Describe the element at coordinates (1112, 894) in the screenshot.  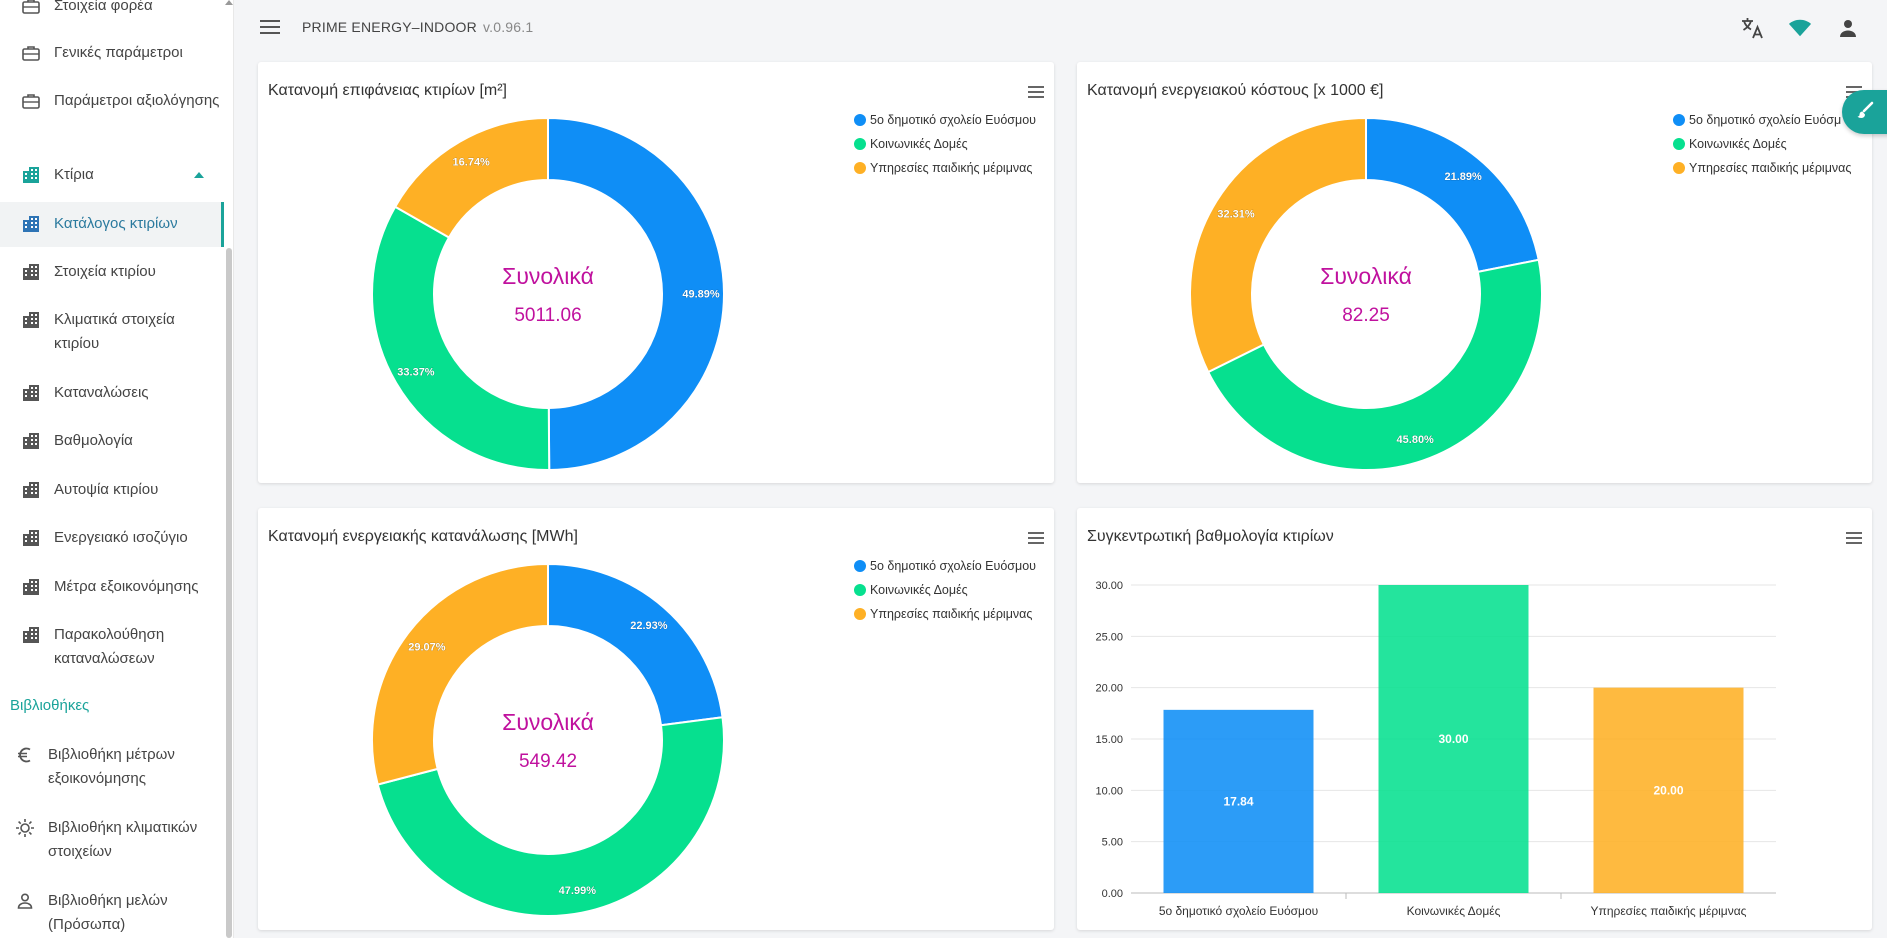
I see `y-tick-label: 0.00` at that location.